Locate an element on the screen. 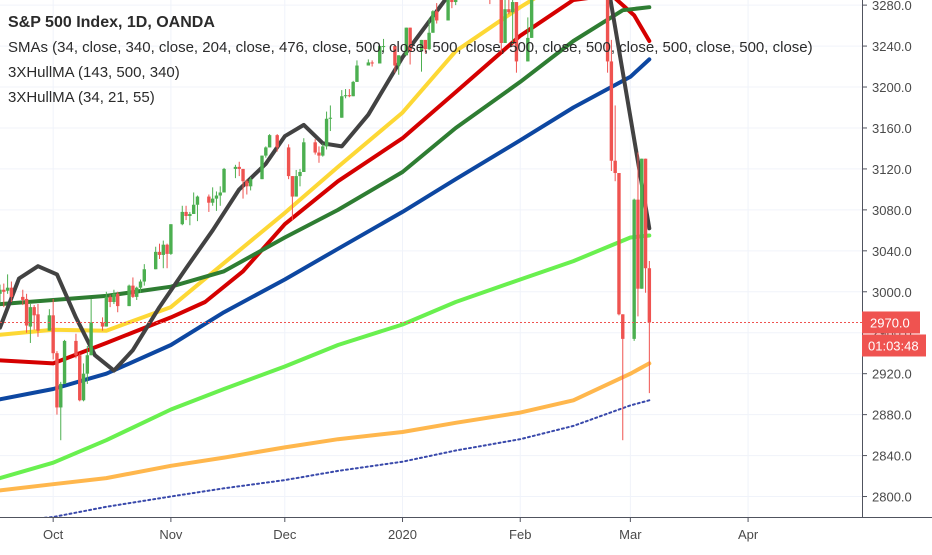 The height and width of the screenshot is (555, 932). time-tick-label: Mar is located at coordinates (630, 534).